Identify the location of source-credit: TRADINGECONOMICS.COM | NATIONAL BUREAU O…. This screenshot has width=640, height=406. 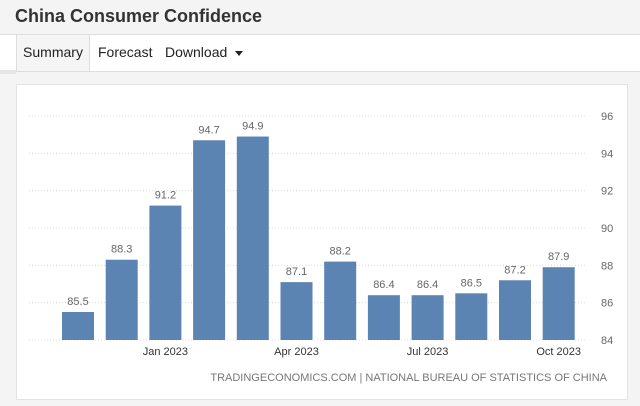
(408, 378).